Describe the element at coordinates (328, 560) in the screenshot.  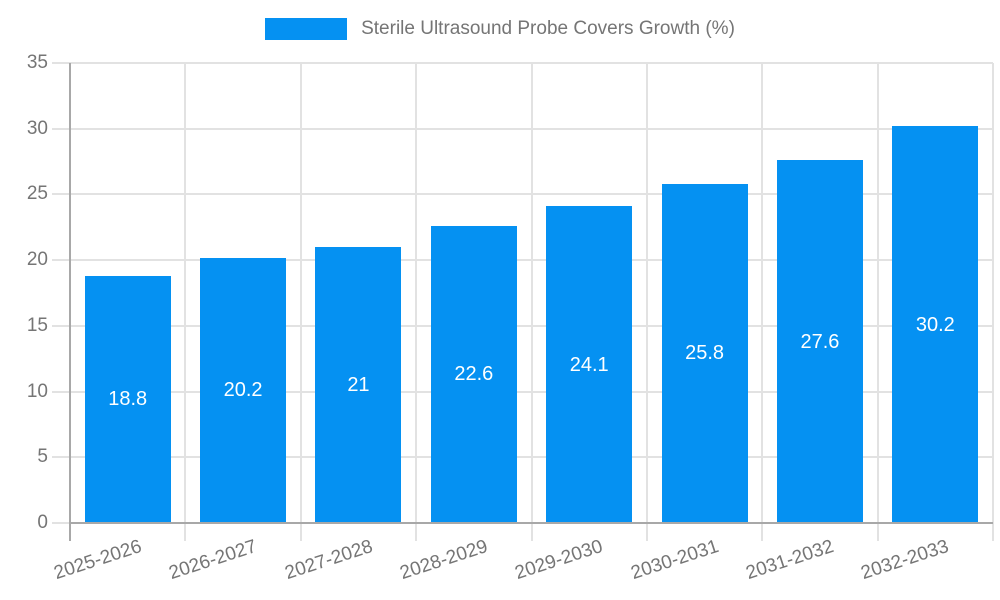
I see `x-tick-label: 2027-2028` at that location.